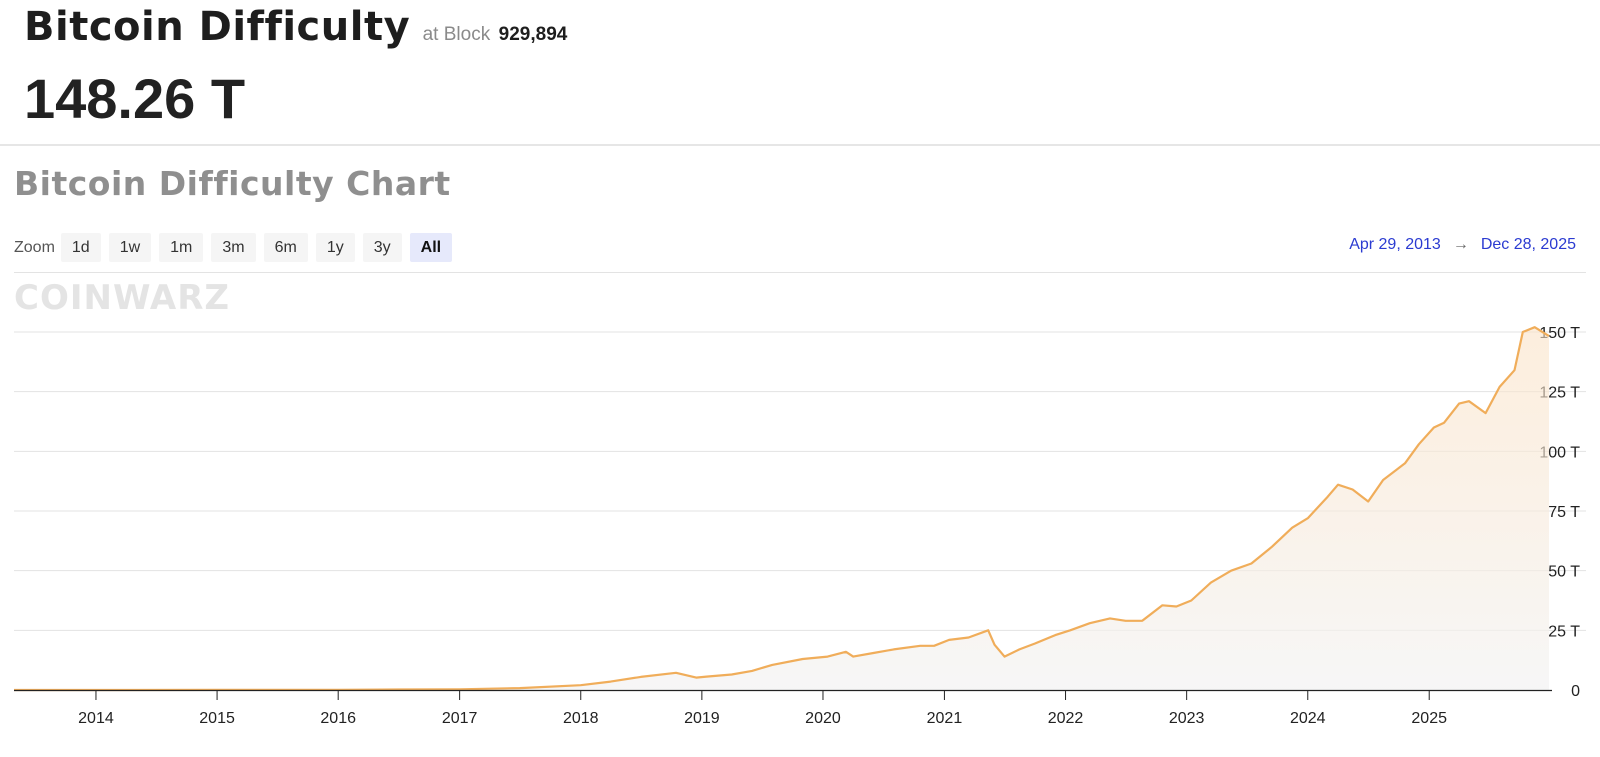  Describe the element at coordinates (232, 183) in the screenshot. I see `chart-title: Bitcoin Difficulty Chart` at that location.